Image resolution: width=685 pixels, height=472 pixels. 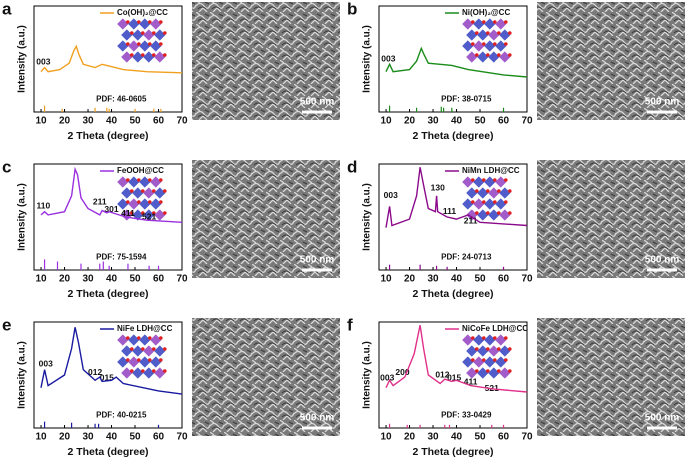 I want to click on reference-label: PDF: 33-0429, so click(x=466, y=414).